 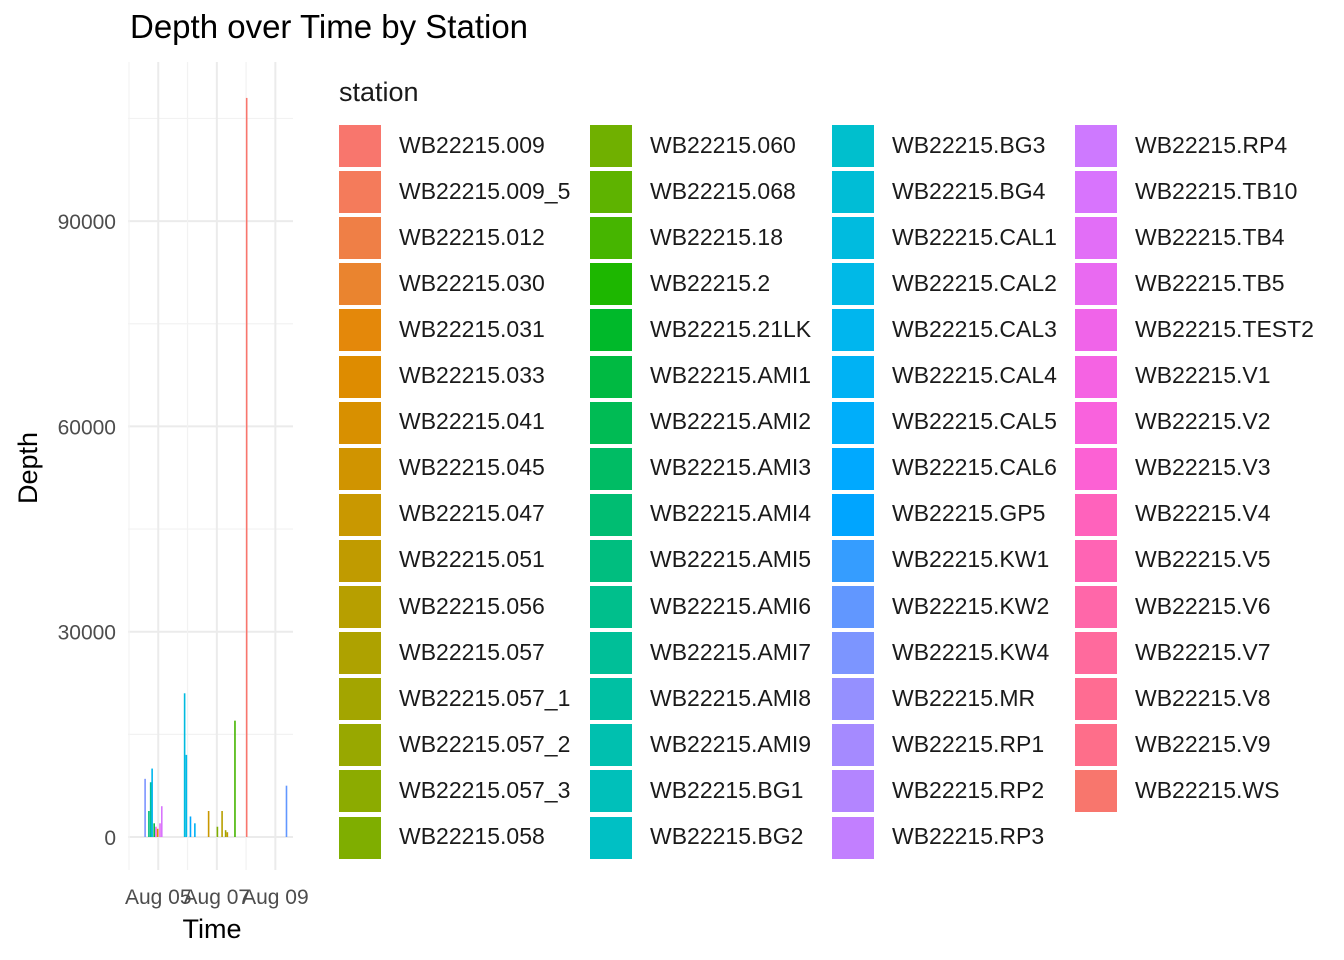 I want to click on legend-label: WB22215.BG3, so click(x=969, y=144).